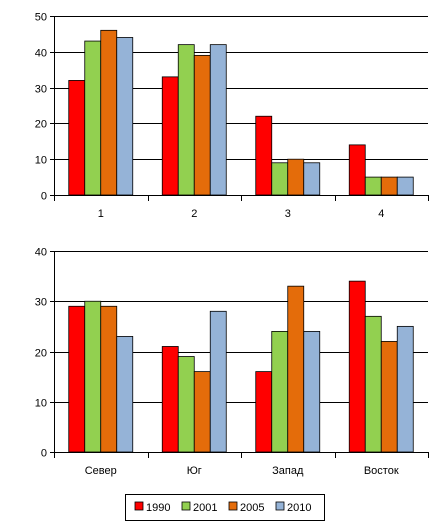 This screenshot has height=528, width=447. What do you see at coordinates (205, 508) in the screenshot?
I see `legend-label-2001: 2001` at bounding box center [205, 508].